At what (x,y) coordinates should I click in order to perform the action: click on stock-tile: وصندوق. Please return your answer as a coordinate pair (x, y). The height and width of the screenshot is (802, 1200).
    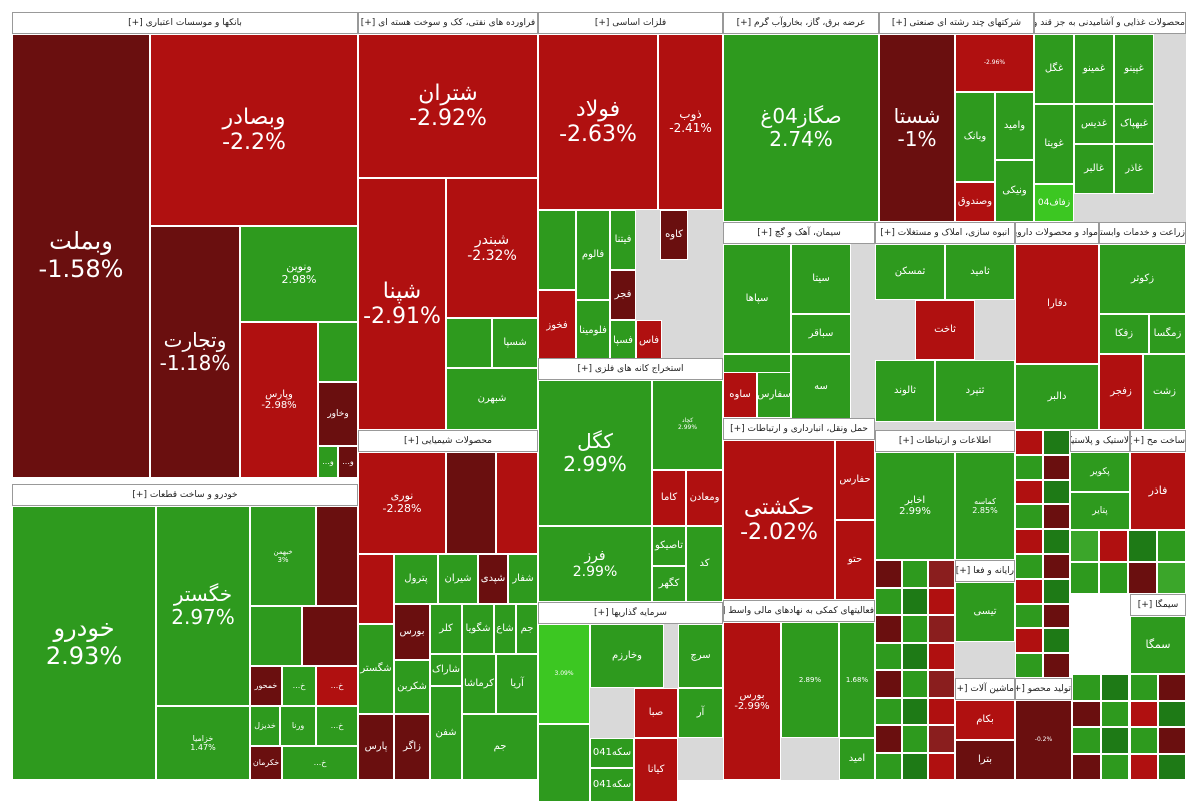
    Looking at the image, I should click on (975, 202).